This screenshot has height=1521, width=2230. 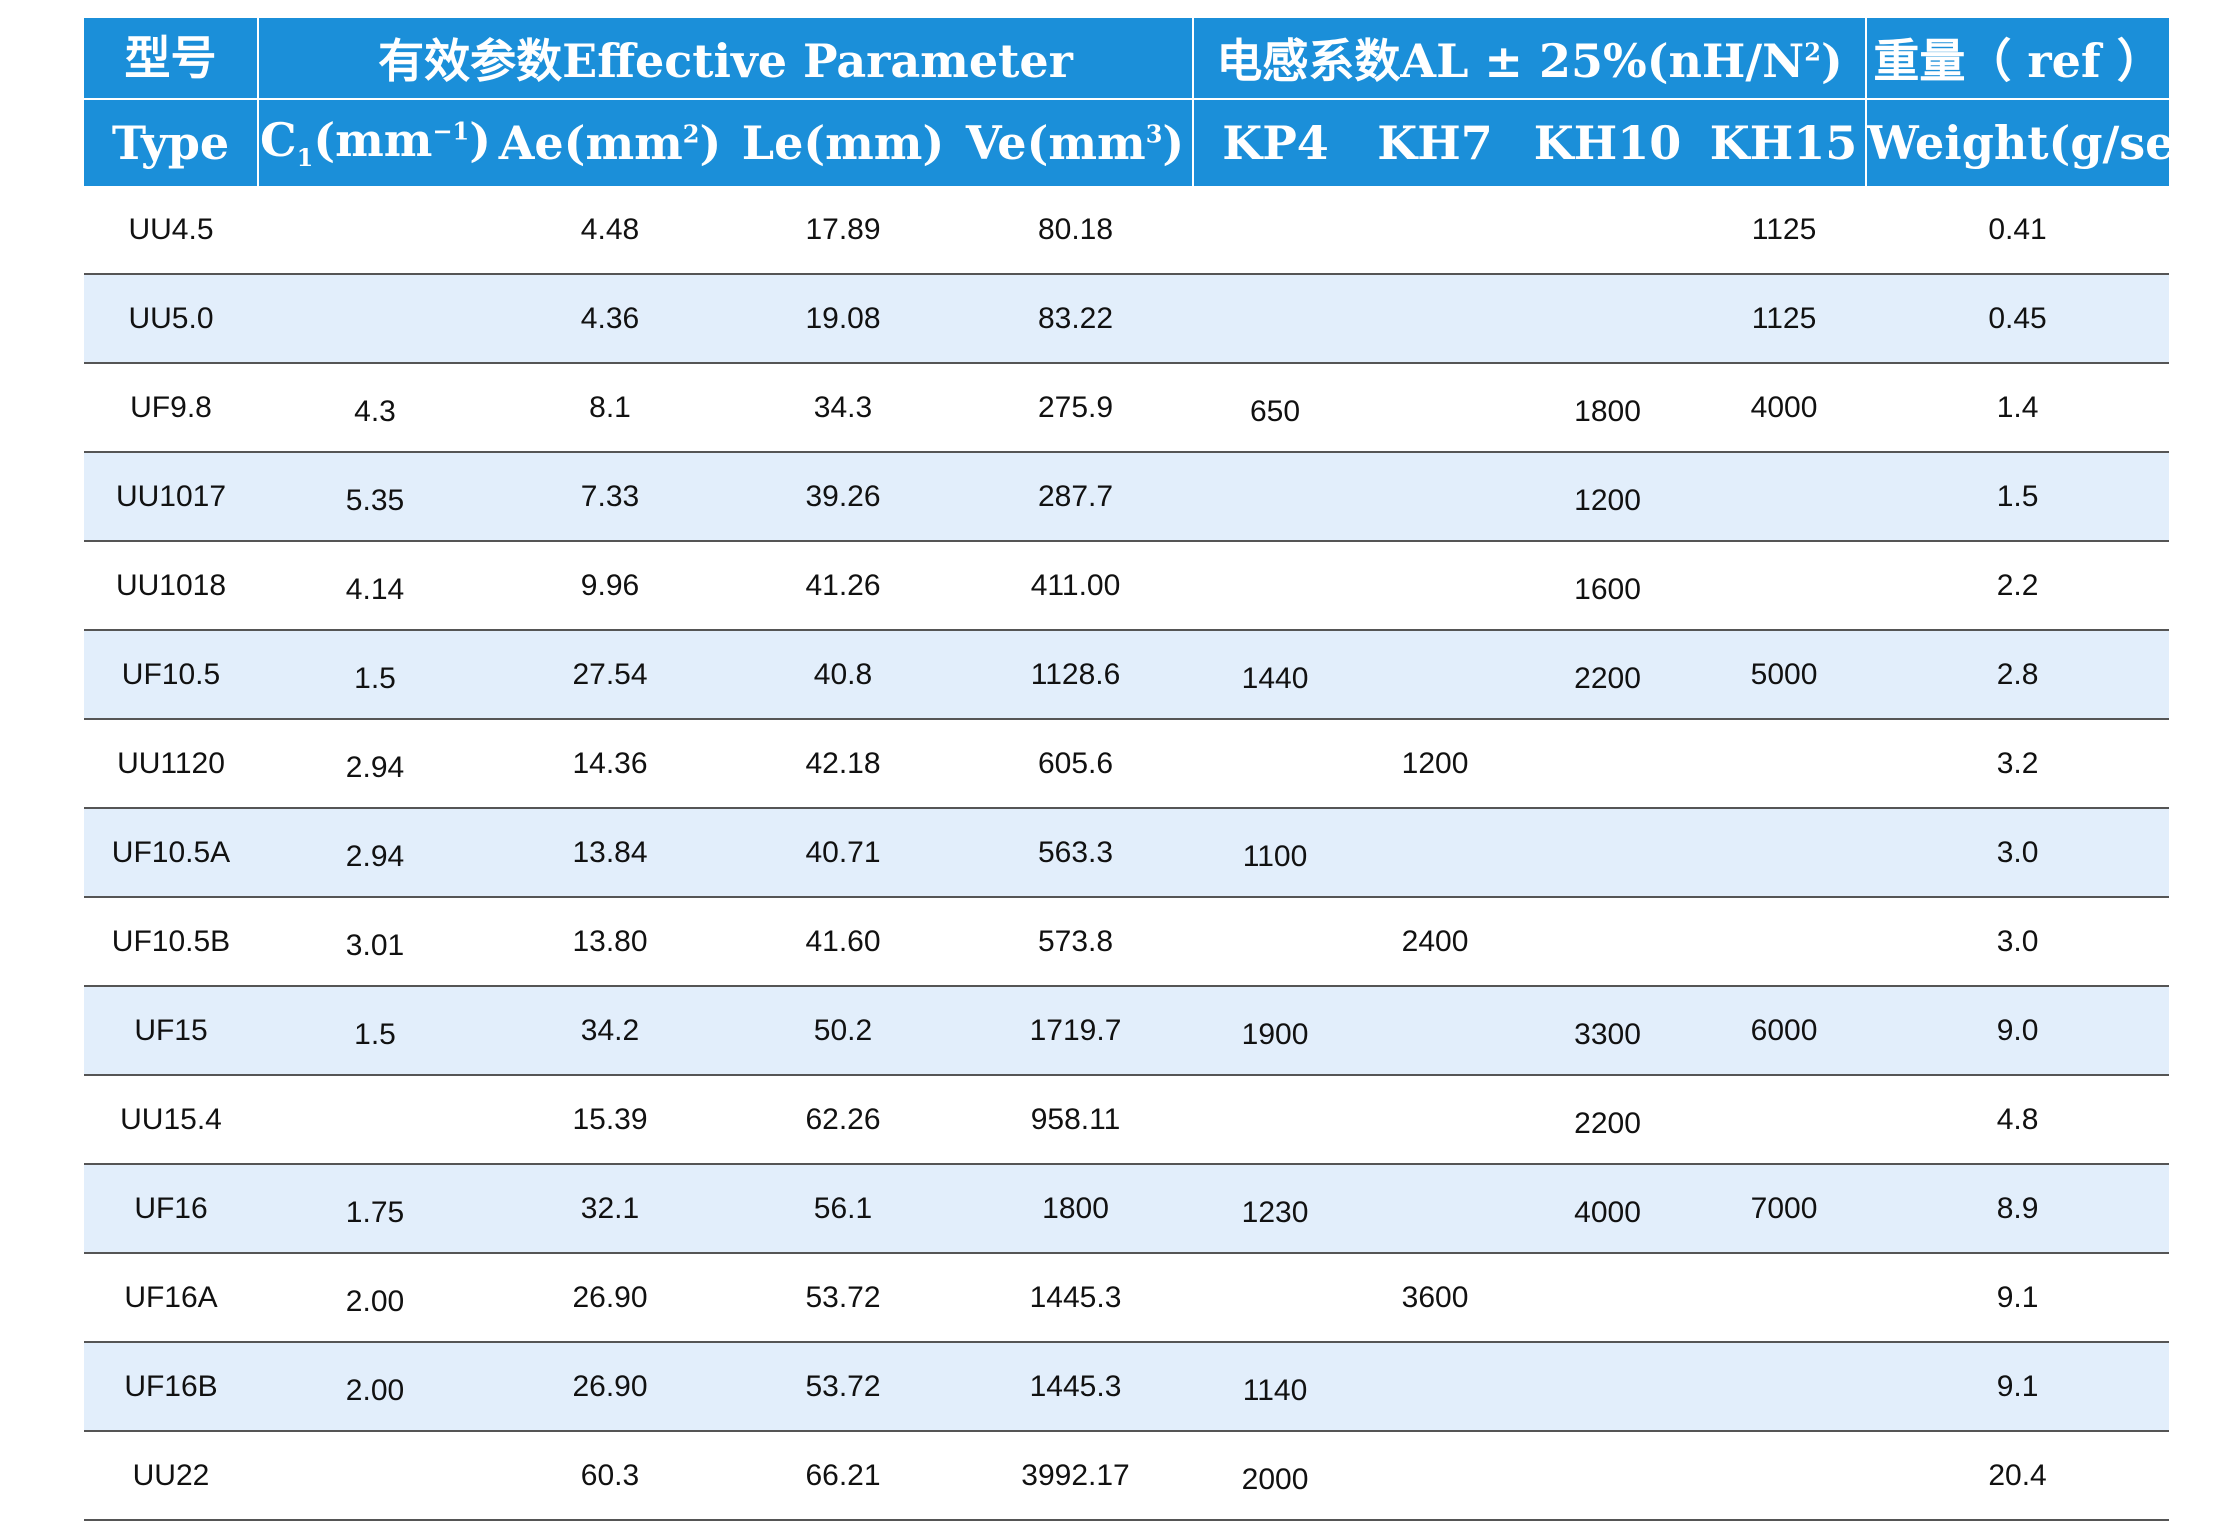 I want to click on cell-c1: 5.35, so click(x=375, y=497).